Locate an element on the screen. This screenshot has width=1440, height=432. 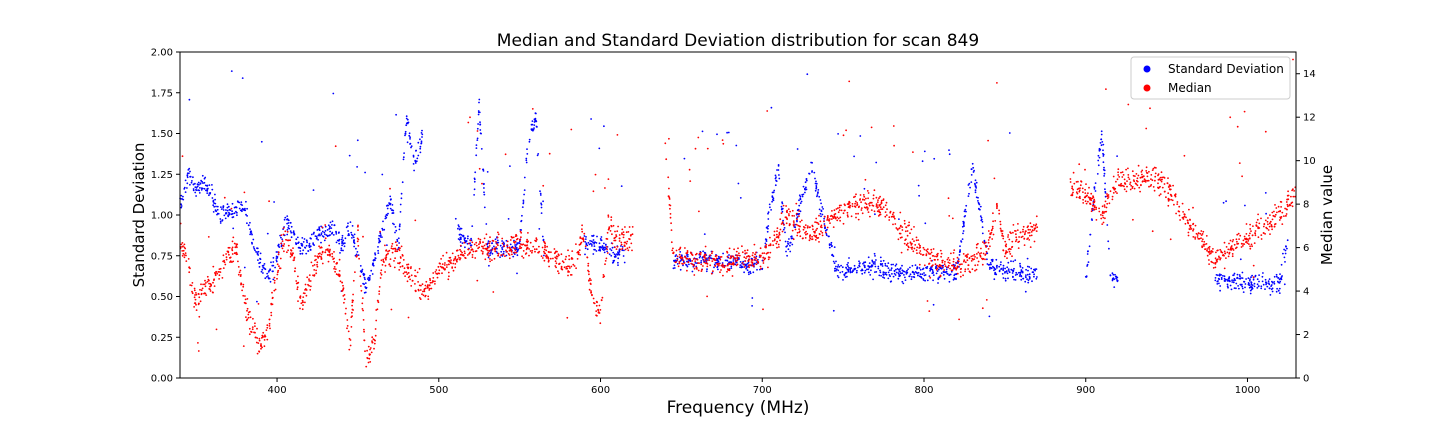
y-left-tick-label: 1.50 is located at coordinates (162, 134).